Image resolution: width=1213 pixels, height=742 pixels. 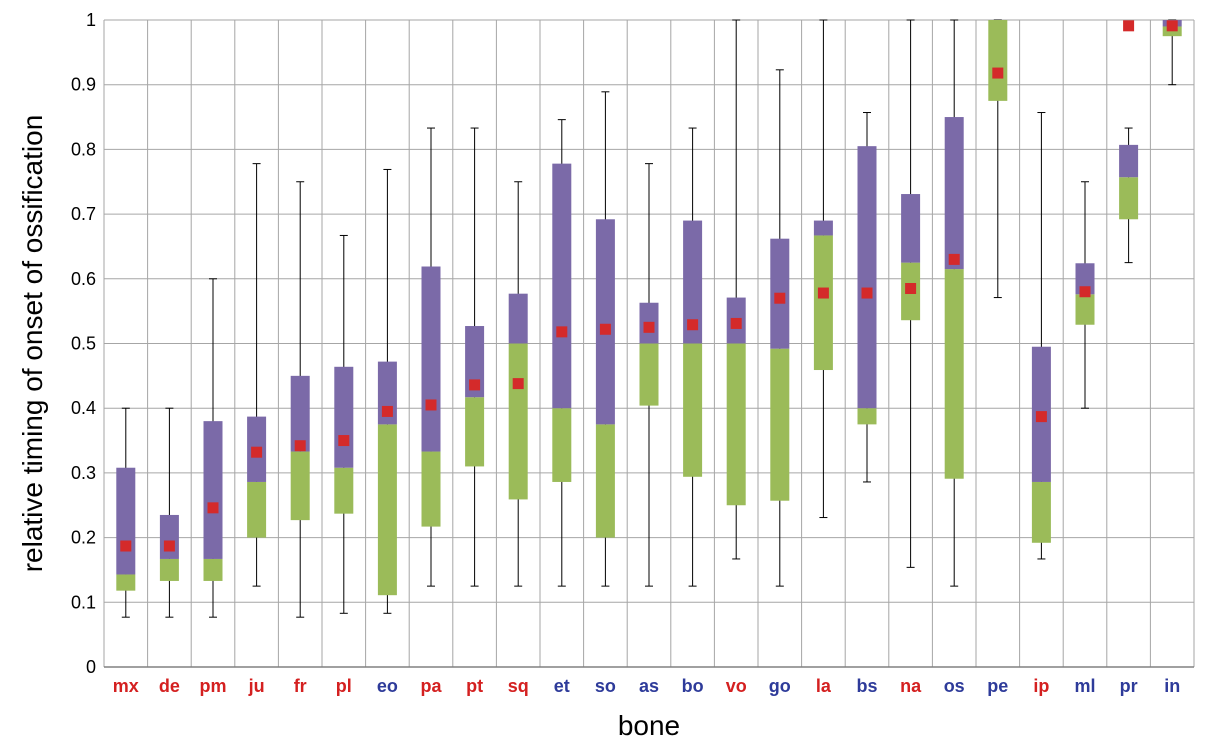 I want to click on y-tick-label: 0.8, so click(x=83, y=149).